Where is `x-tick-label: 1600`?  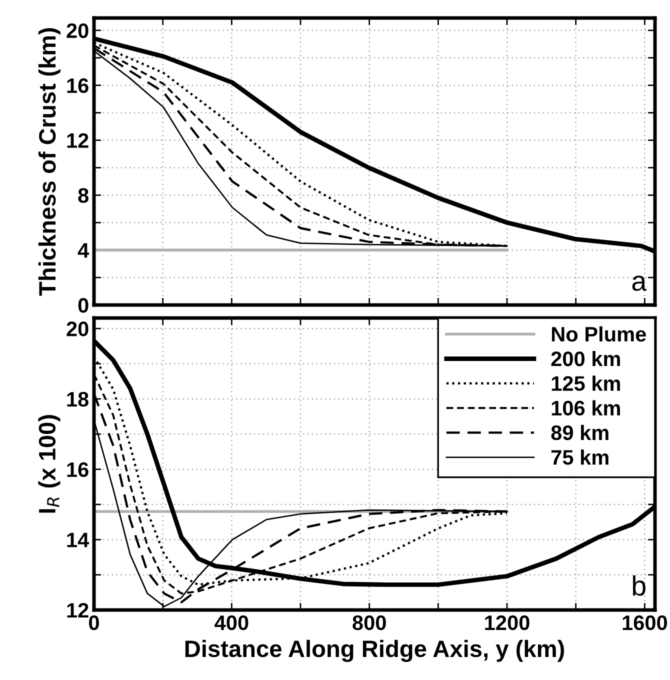 x-tick-label: 1600 is located at coordinates (644, 622).